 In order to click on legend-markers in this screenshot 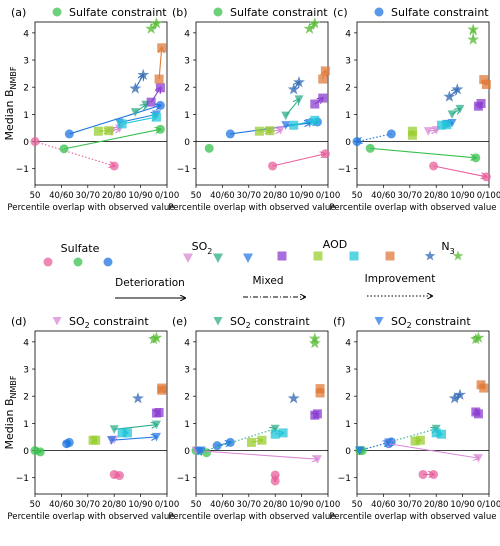, I will do `click(253, 258)`.